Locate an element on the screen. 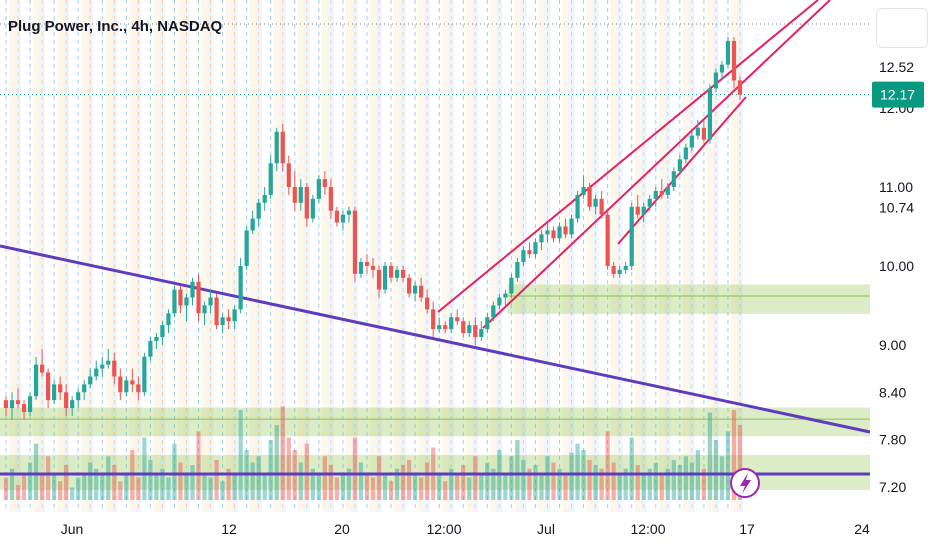 Image resolution: width=932 pixels, height=550 pixels. channel-lower-line is located at coordinates (682, 170).